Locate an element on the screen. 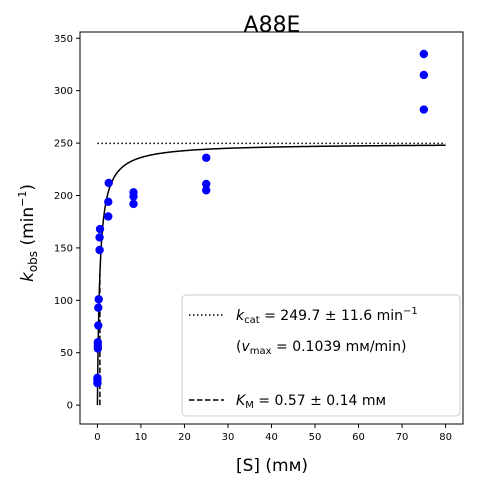 This screenshot has width=477, height=484. y-tick-label: 250 is located at coordinates (63, 144).